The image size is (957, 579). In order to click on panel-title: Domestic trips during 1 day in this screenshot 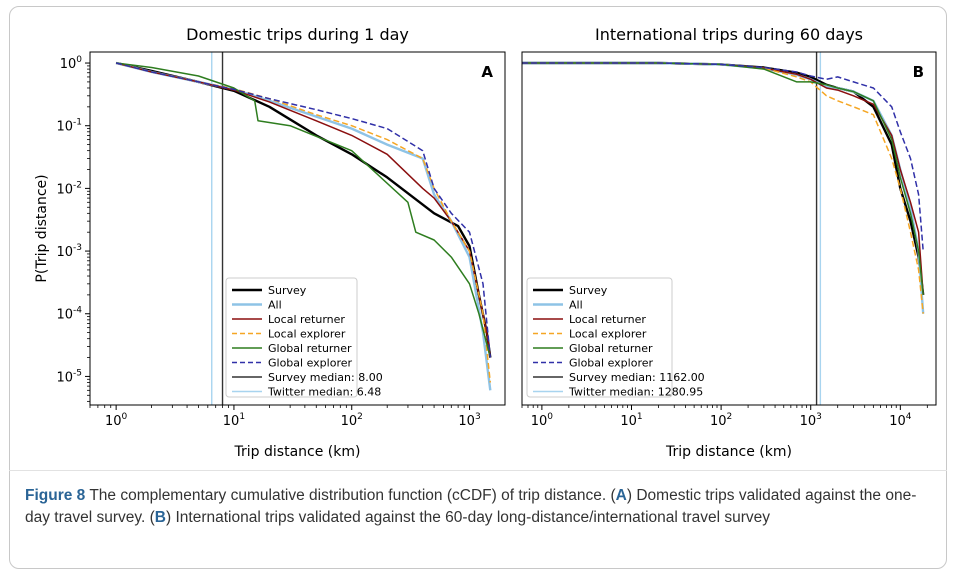, I will do `click(297, 34)`.